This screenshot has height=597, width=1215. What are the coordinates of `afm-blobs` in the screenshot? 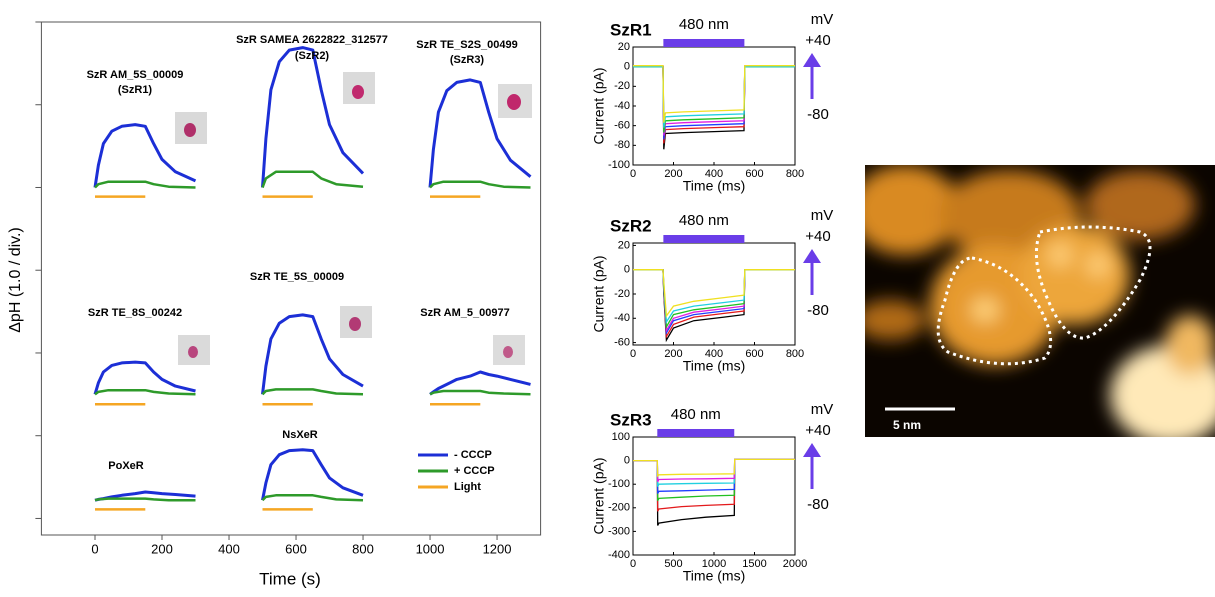 It's located at (1040, 301).